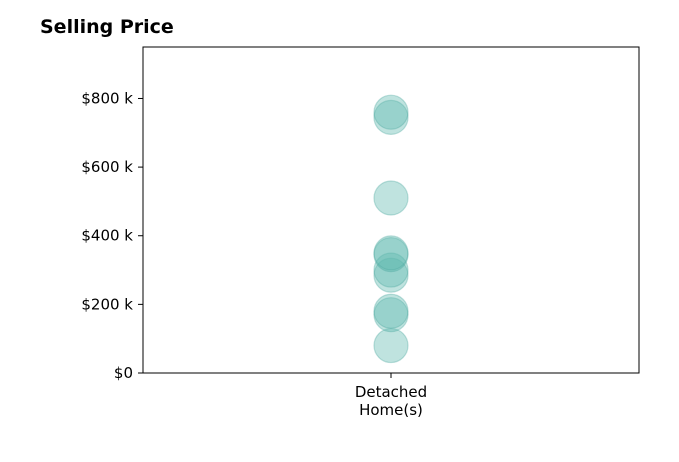  I want to click on y-axis: $0 $200 k $400 k $600 k $800 k, so click(112, 235).